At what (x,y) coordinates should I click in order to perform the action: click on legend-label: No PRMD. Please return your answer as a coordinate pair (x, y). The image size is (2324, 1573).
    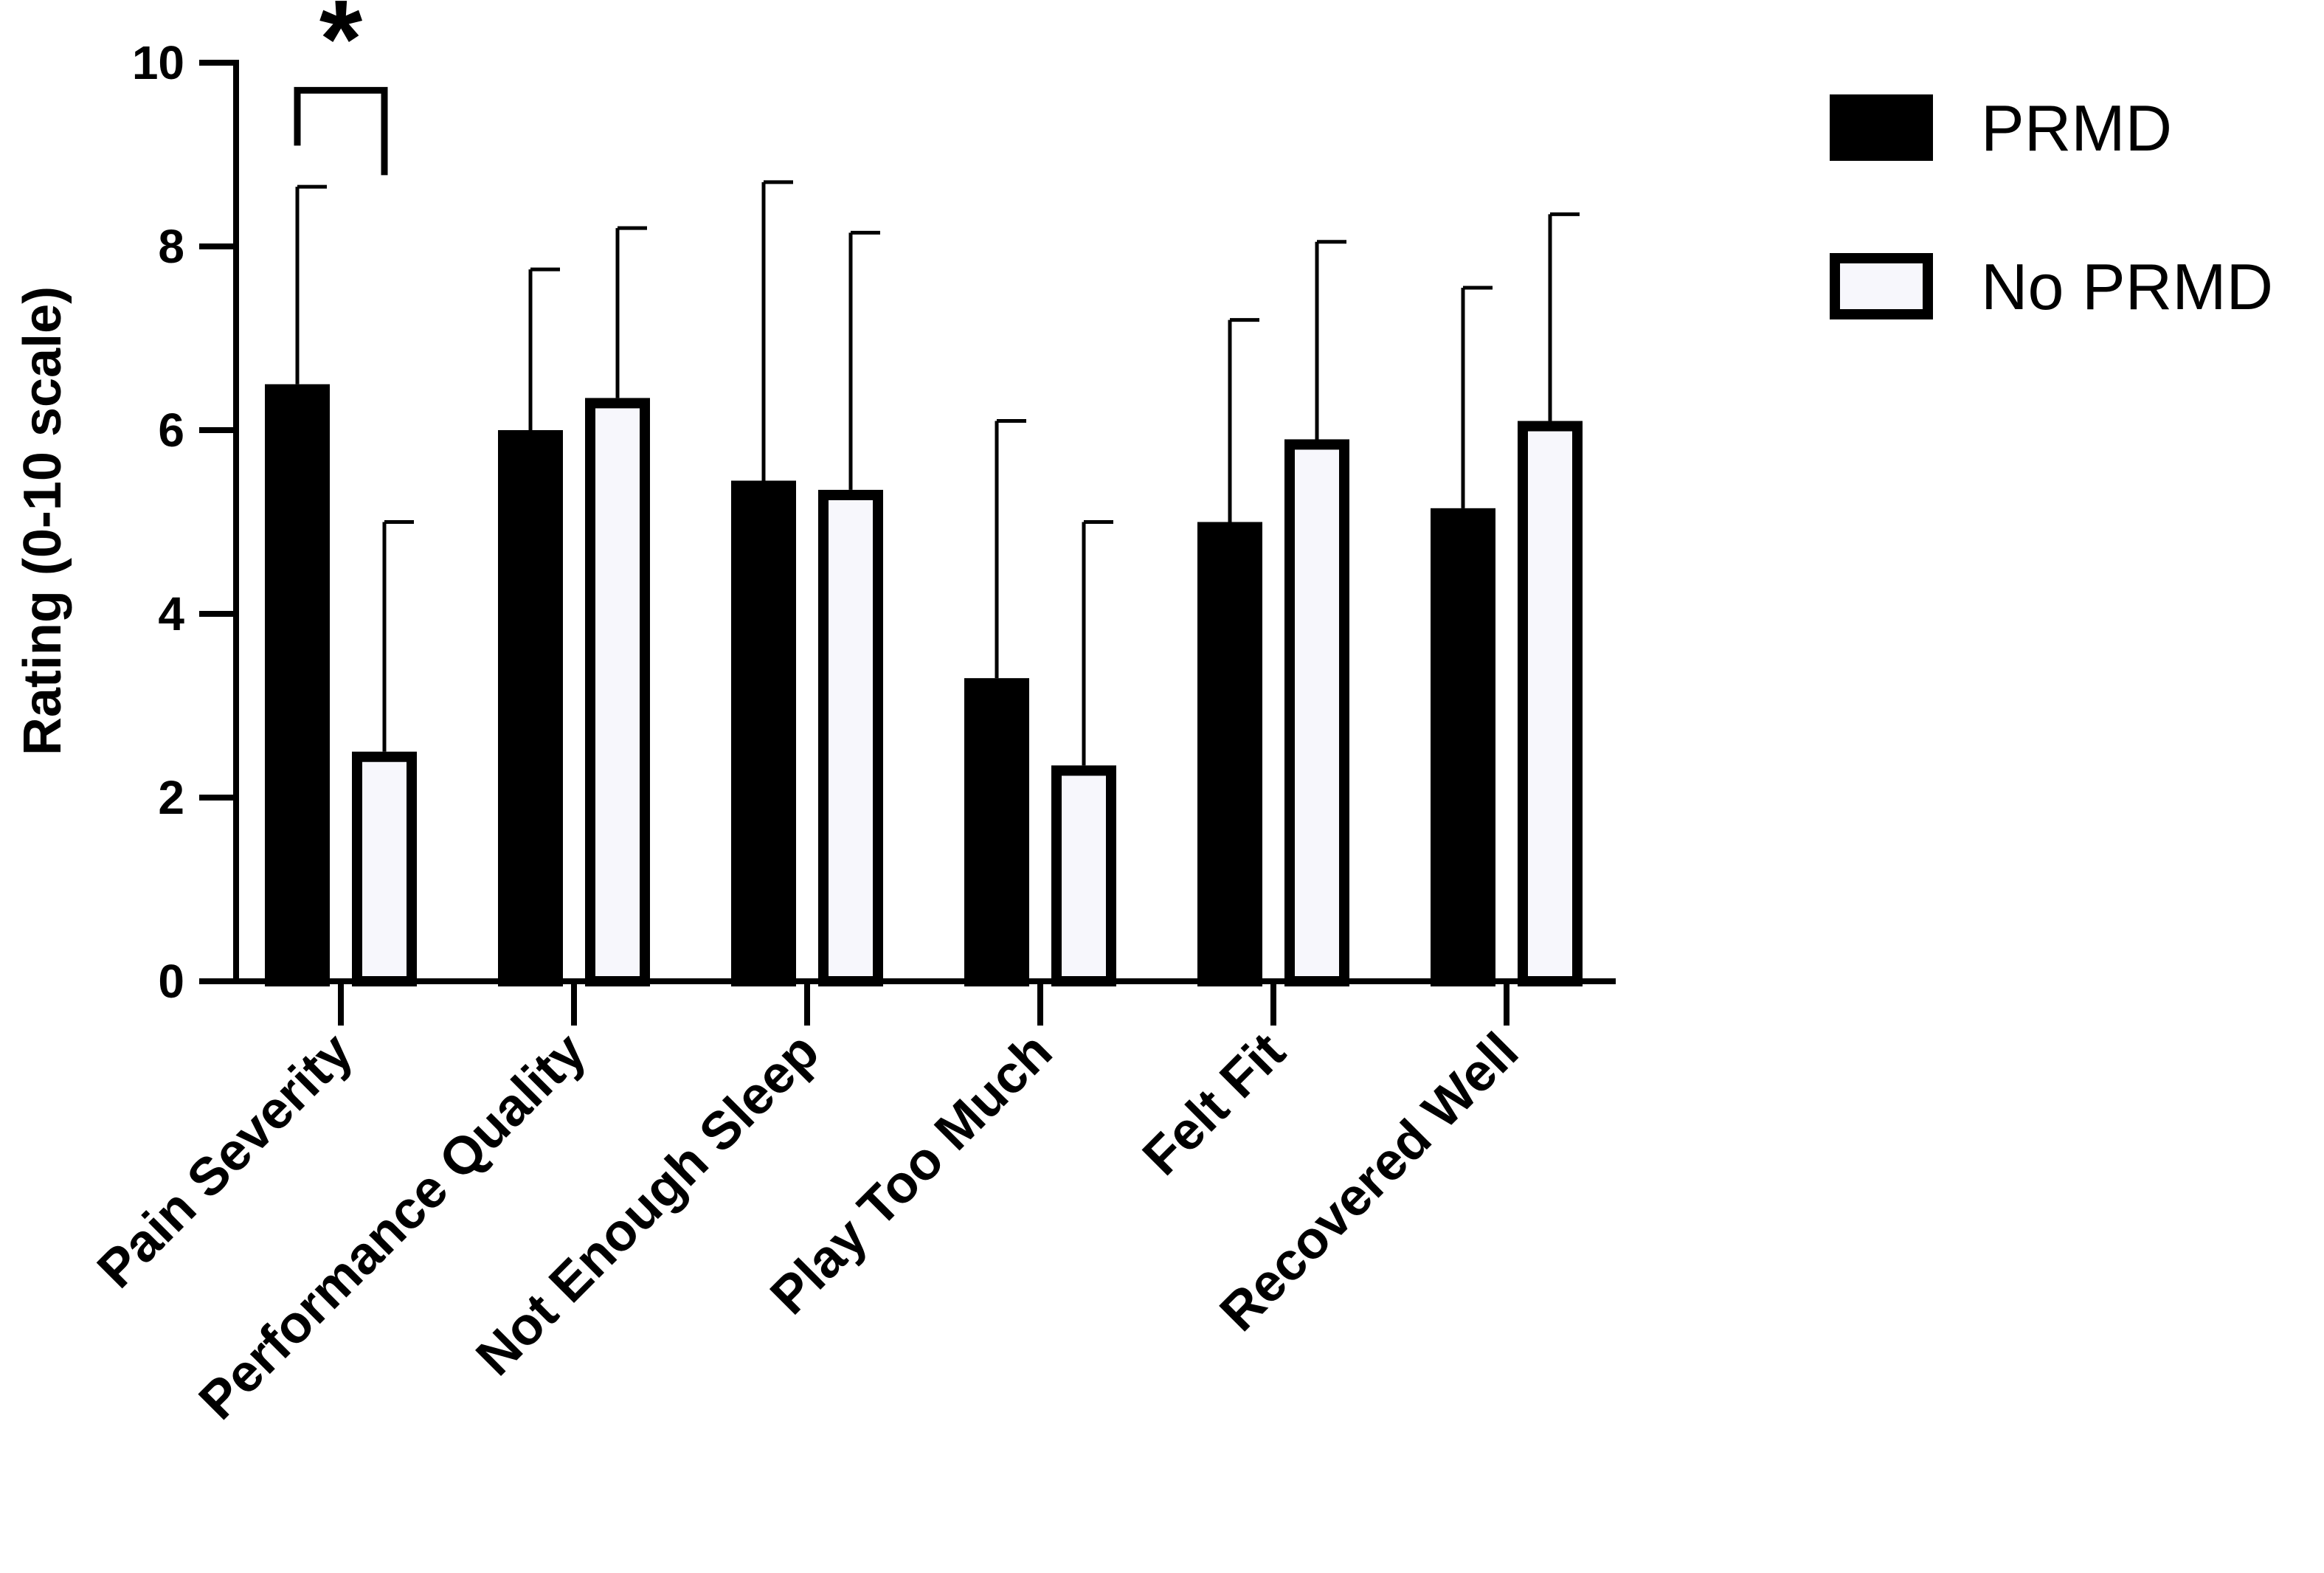
    Looking at the image, I should click on (2127, 286).